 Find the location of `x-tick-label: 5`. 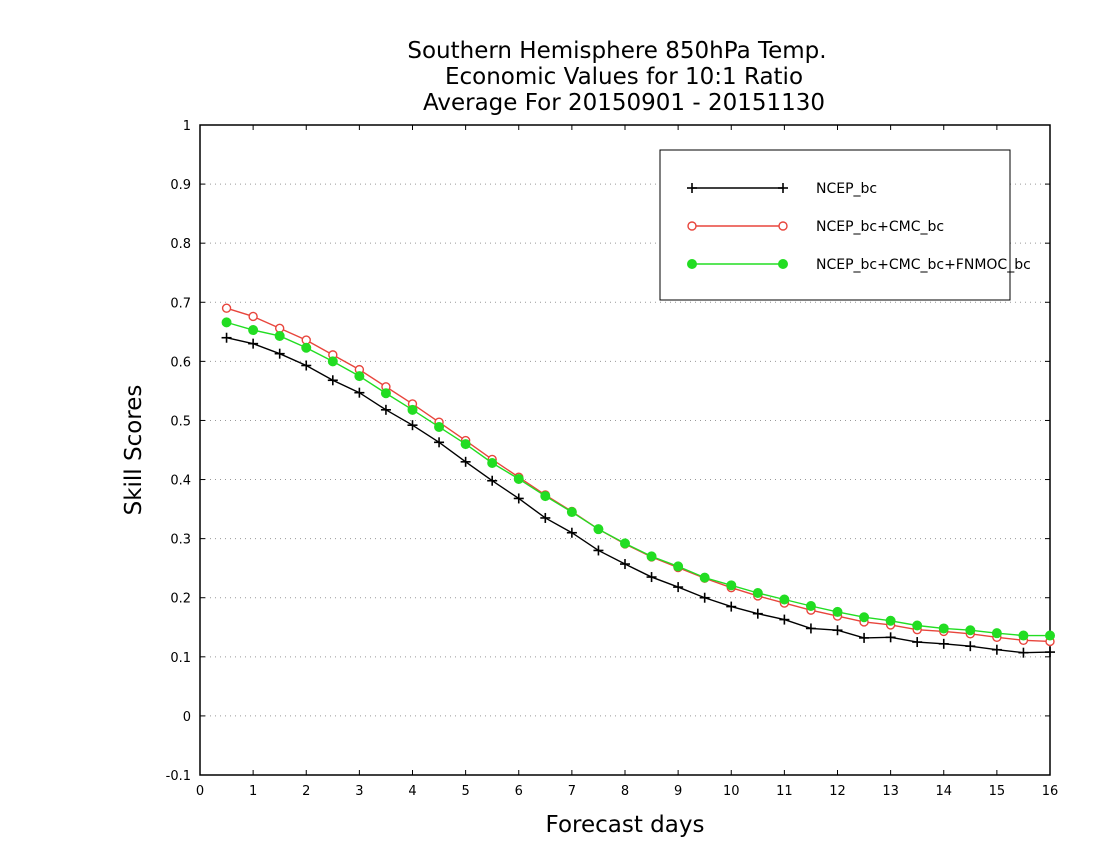

x-tick-label: 5 is located at coordinates (465, 791).